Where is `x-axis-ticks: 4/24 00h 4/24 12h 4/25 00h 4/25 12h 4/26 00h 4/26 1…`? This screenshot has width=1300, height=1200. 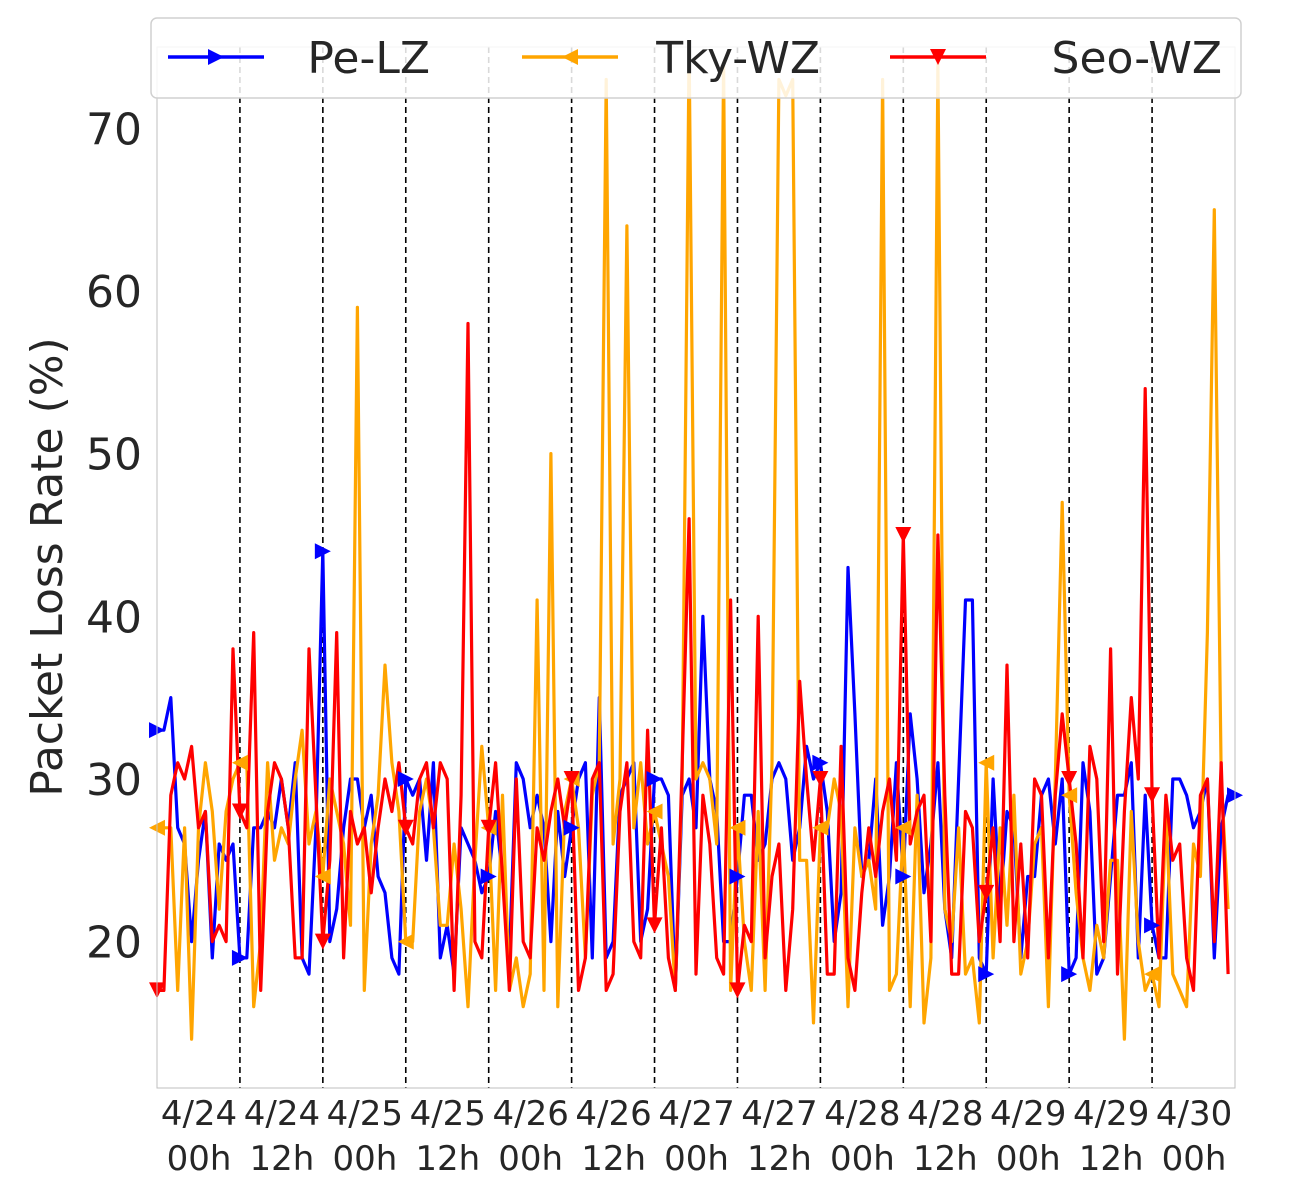
x-axis-ticks: 4/24 00h 4/24 12h 4/25 00h 4/25 12h 4/26 00h 4/26 1… is located at coordinates (696, 1136).